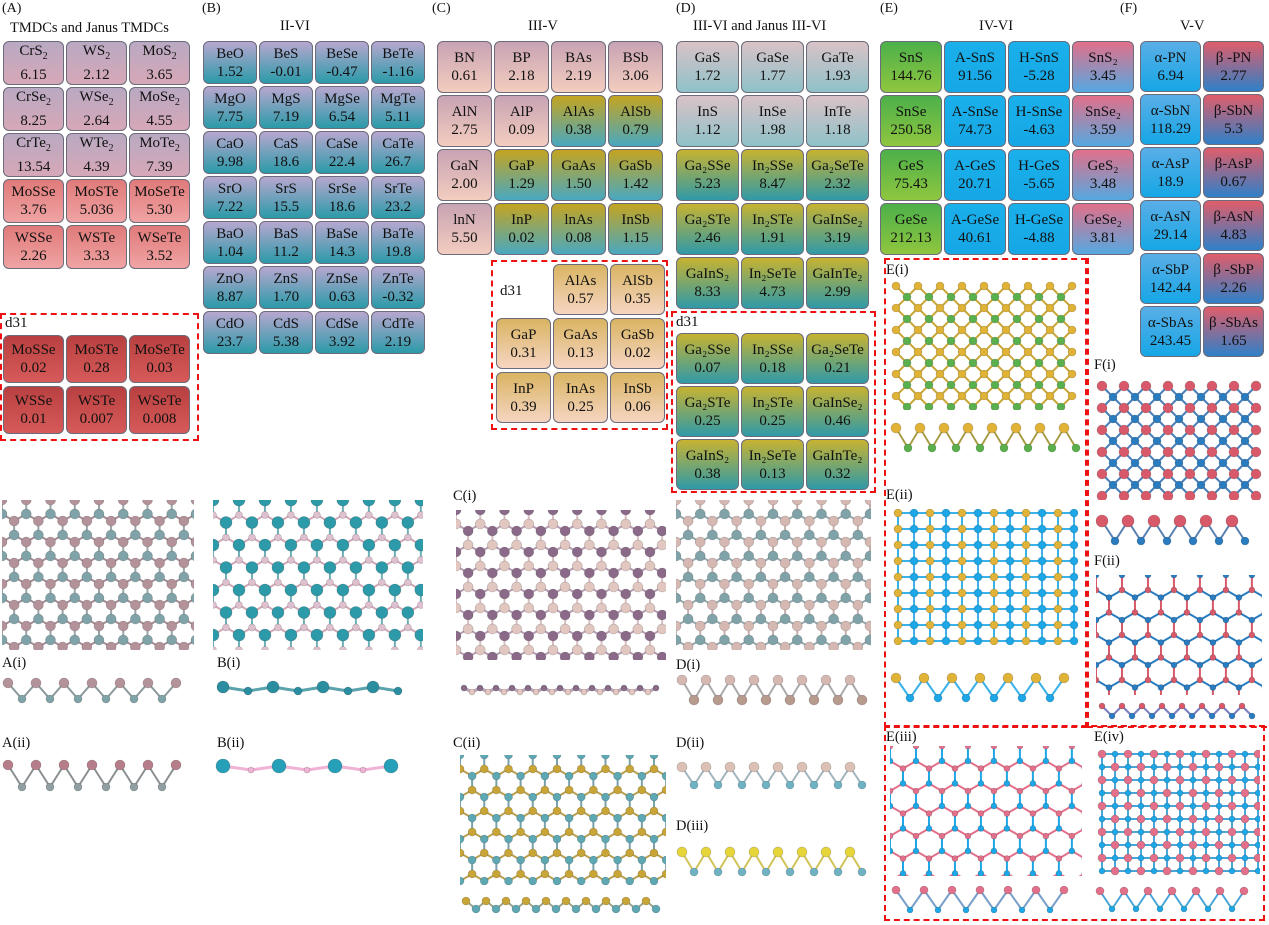 Image resolution: width=1269 pixels, height=925 pixels. What do you see at coordinates (1038, 58) in the screenshot?
I see `cell-formula: H-SnS` at bounding box center [1038, 58].